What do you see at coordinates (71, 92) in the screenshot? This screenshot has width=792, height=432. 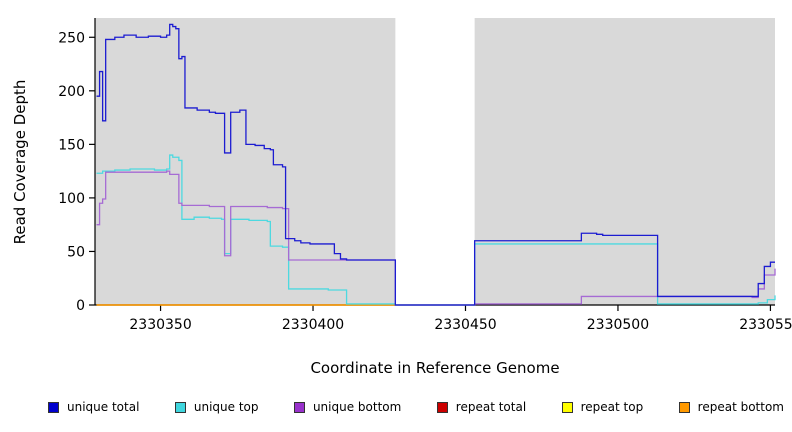 I see `y-tick-label: 200` at bounding box center [71, 92].